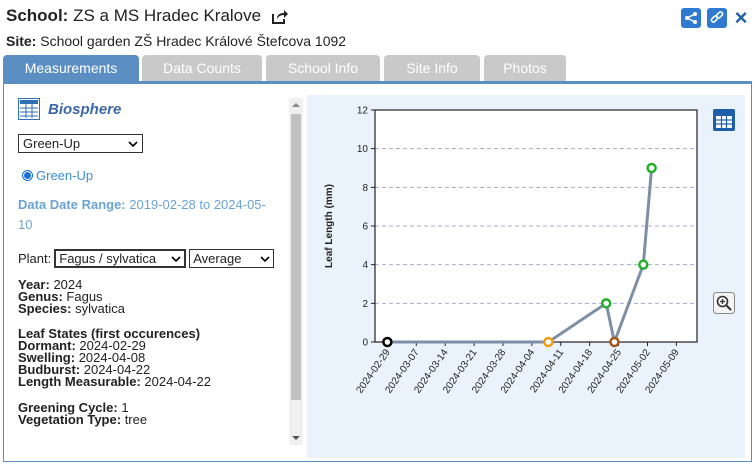  What do you see at coordinates (691, 18) in the screenshot?
I see `share-icon` at bounding box center [691, 18].